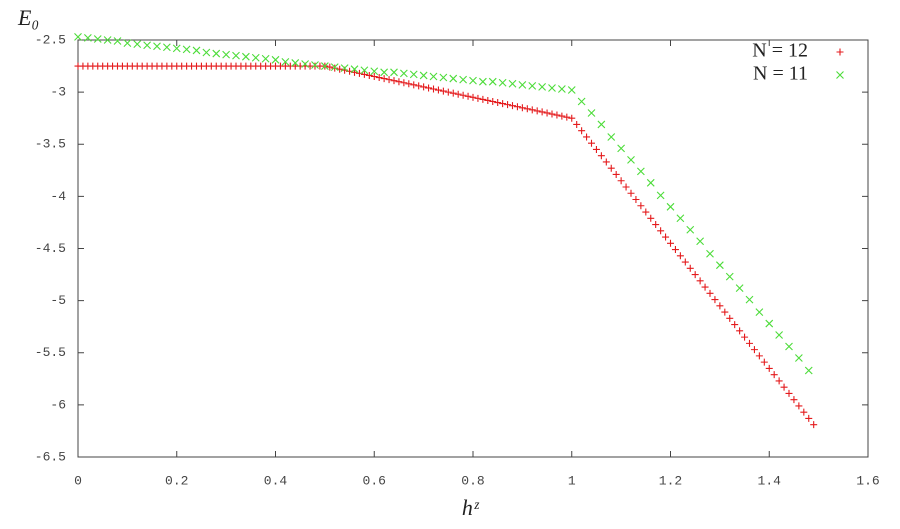 This screenshot has width=900, height=529. I want to click on x-tick-label: 1, so click(572, 480).